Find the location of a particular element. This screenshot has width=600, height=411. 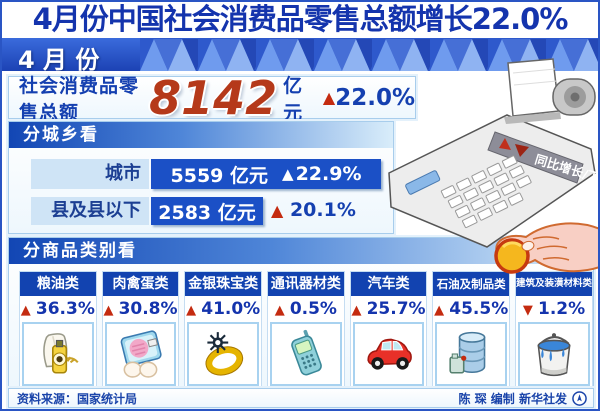

calculator-body is located at coordinates (492, 181).